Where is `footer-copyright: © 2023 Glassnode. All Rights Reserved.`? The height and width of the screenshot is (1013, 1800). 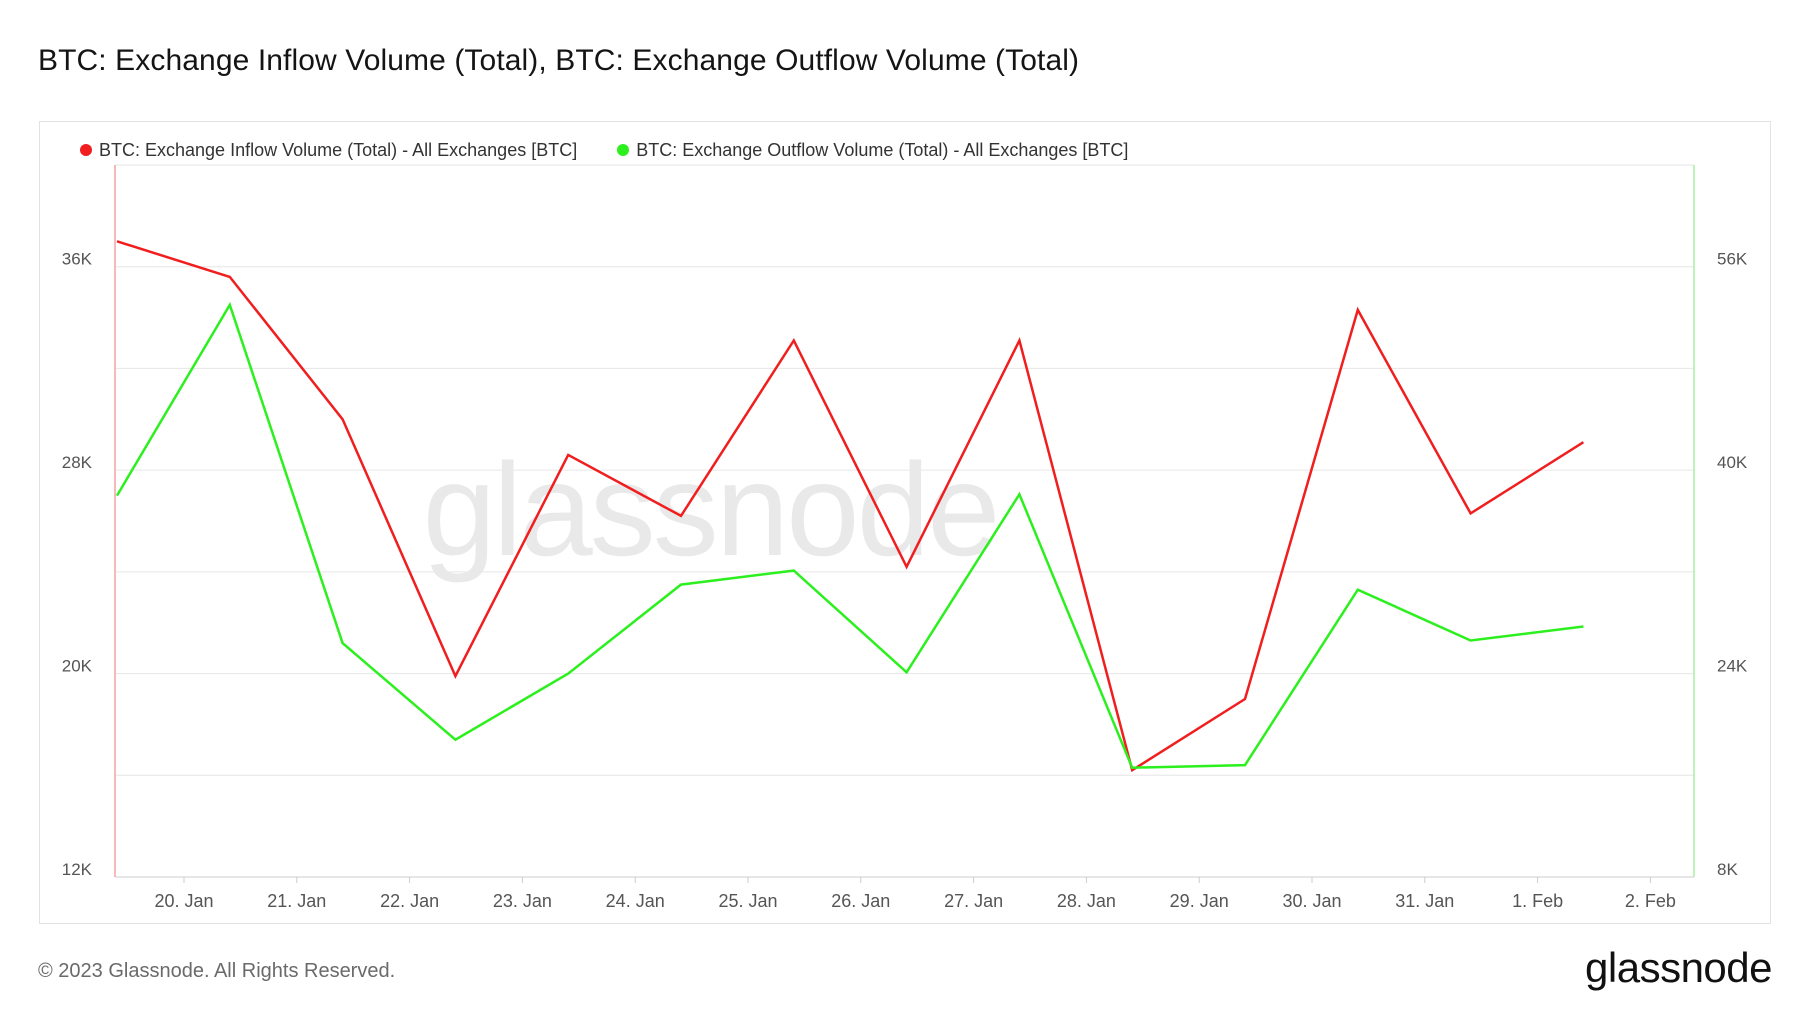
footer-copyright: © 2023 Glassnode. All Rights Reserved. is located at coordinates (217, 971).